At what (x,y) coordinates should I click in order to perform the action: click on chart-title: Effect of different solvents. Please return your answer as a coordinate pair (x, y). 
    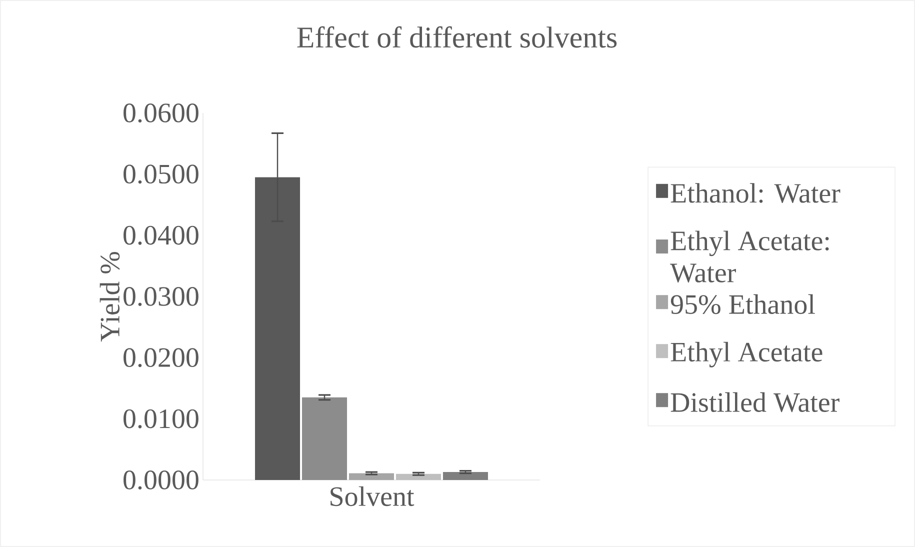
    Looking at the image, I should click on (457, 37).